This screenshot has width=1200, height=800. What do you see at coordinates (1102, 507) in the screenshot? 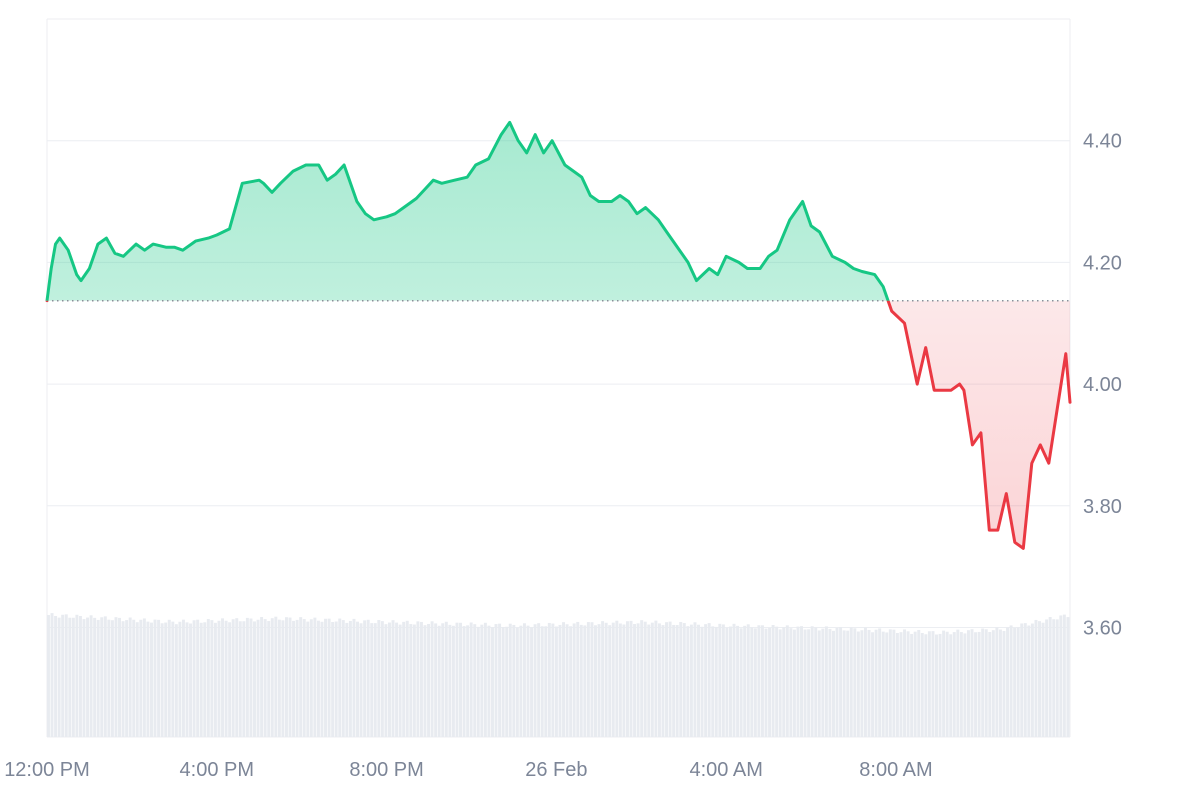
I see `y-tick-label: 3.80` at bounding box center [1102, 507].